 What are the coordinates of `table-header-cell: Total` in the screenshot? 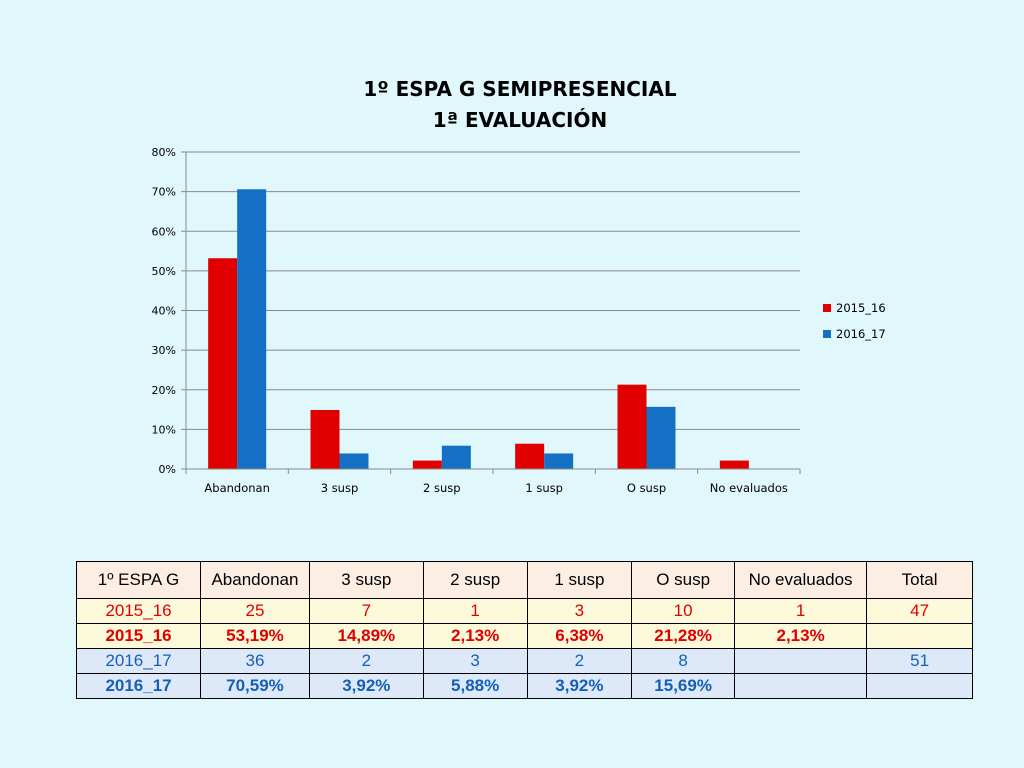 It's located at (919, 580).